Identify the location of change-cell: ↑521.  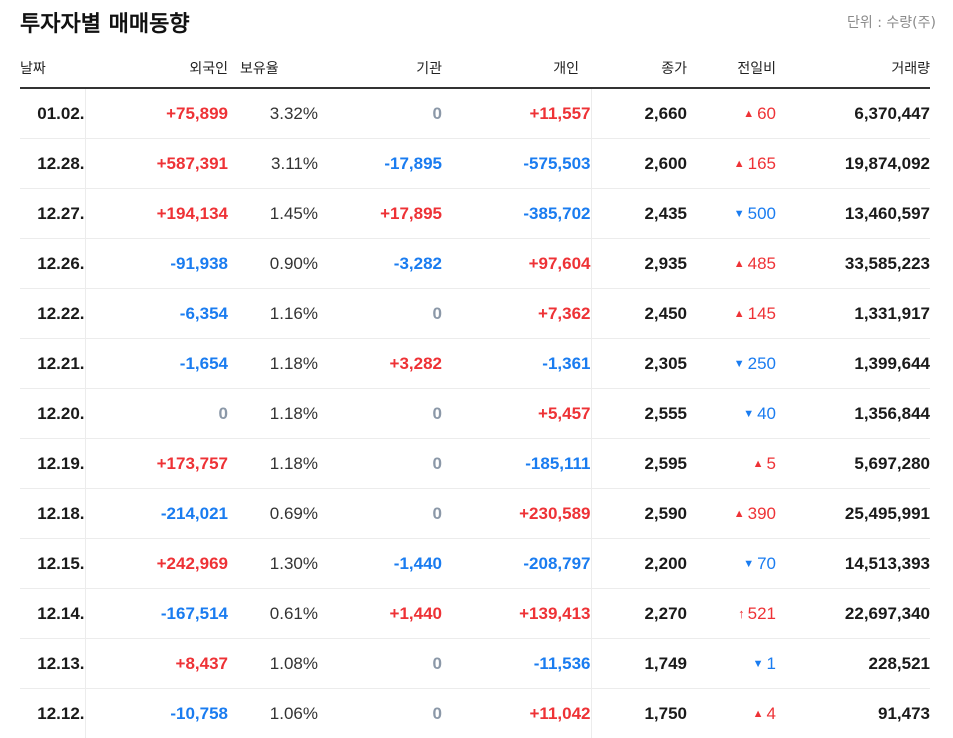
(731, 614).